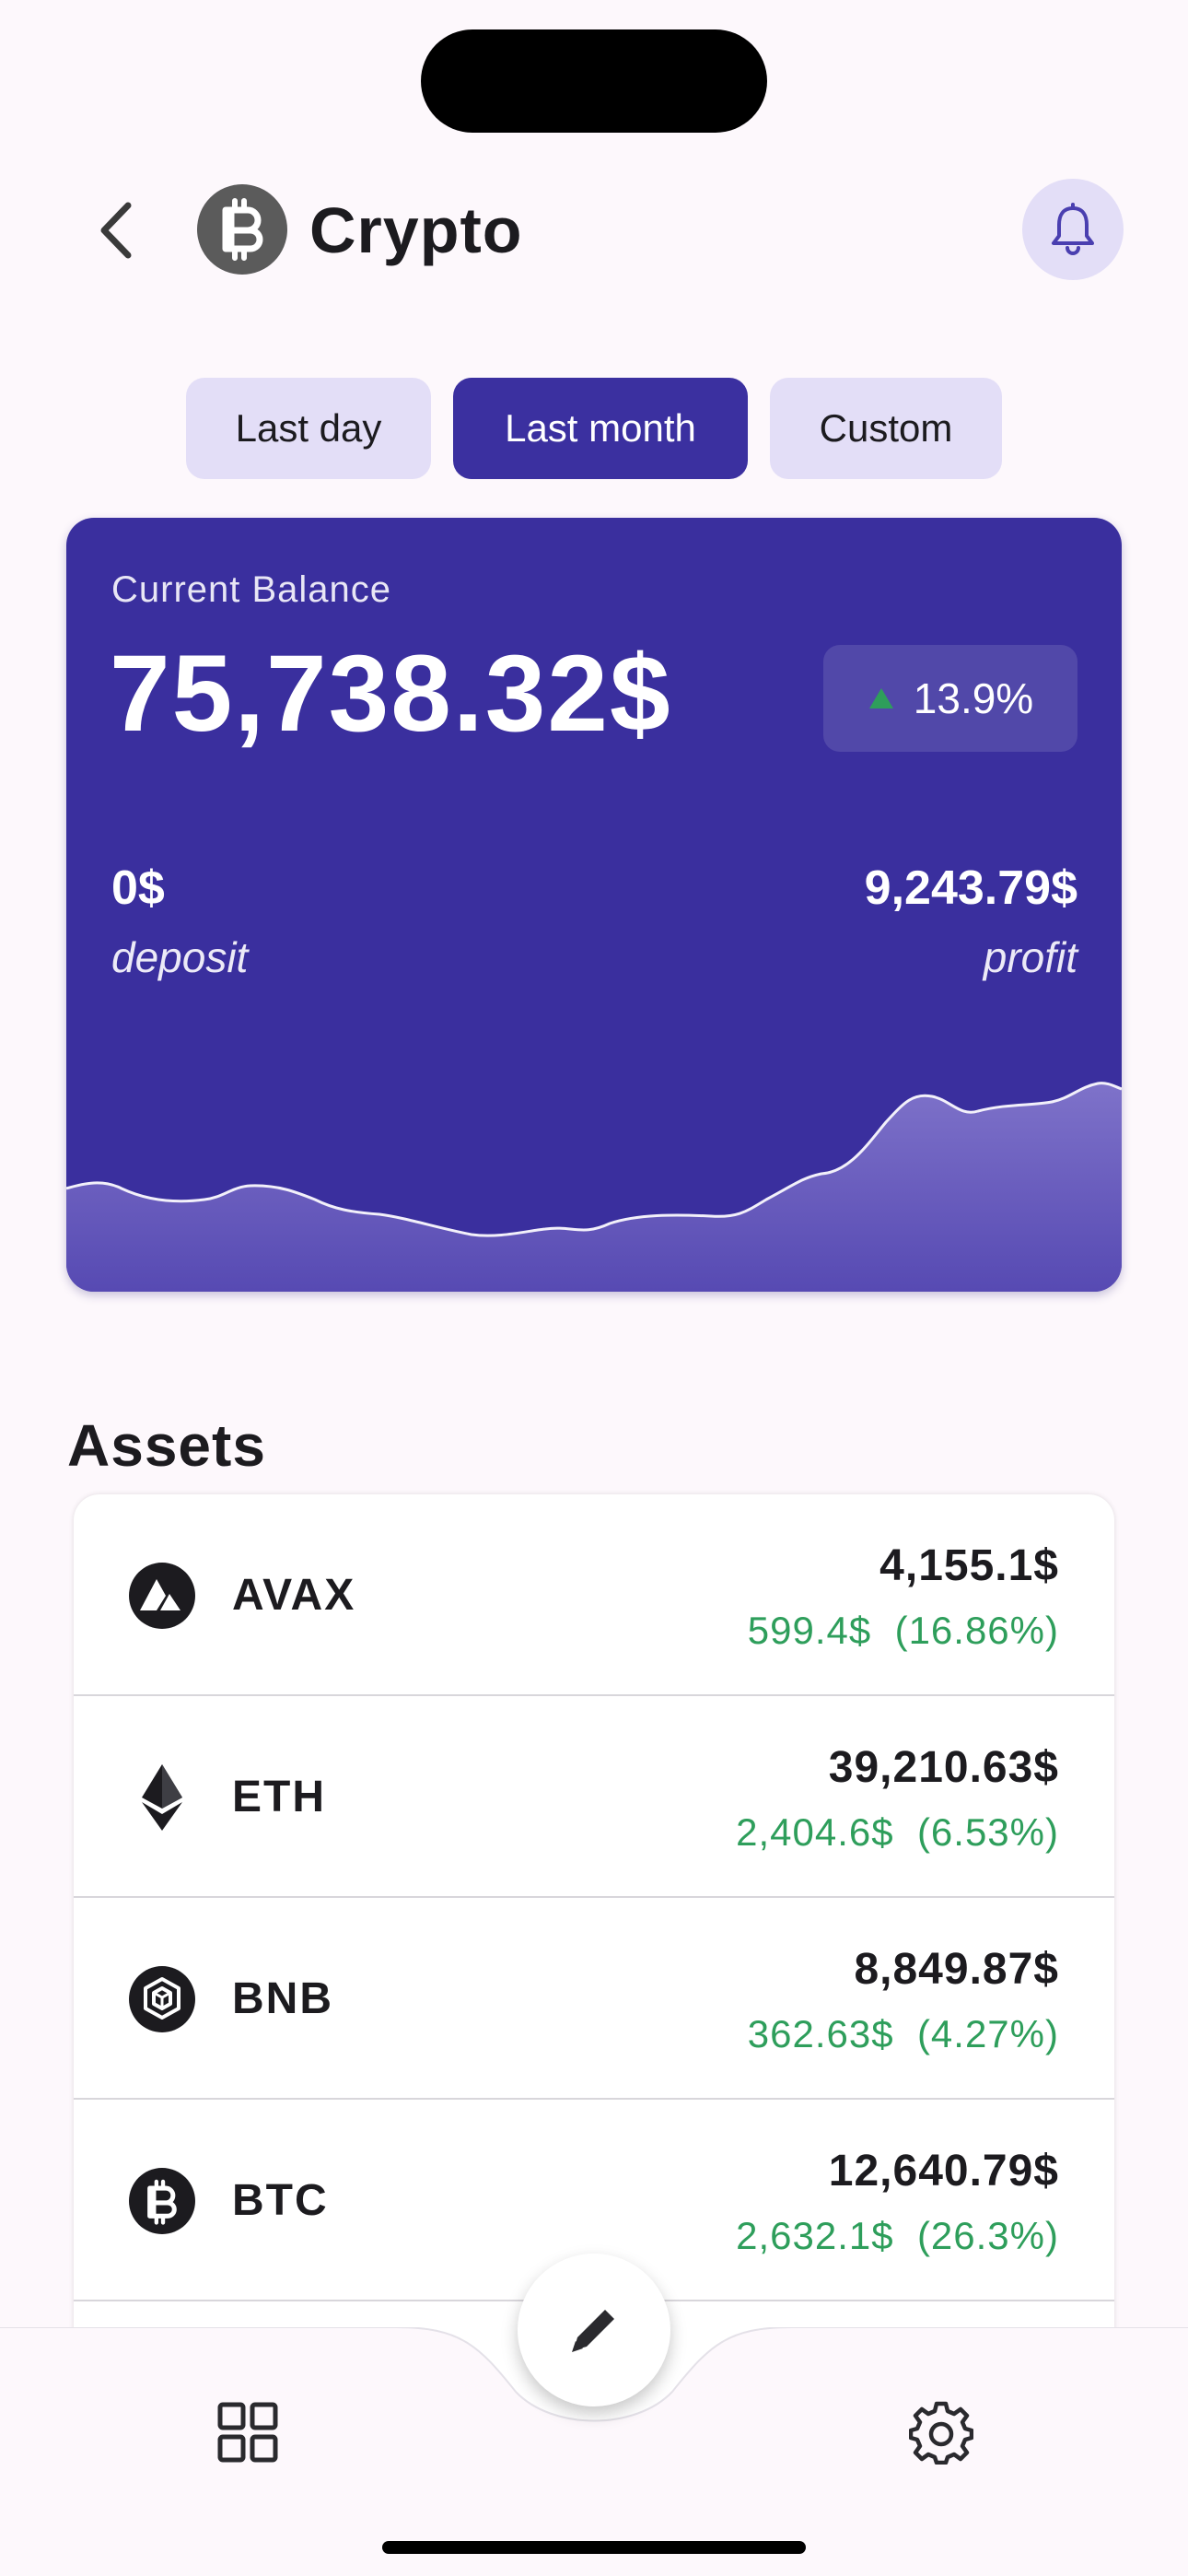 Image resolution: width=1188 pixels, height=2576 pixels. What do you see at coordinates (880, 698) in the screenshot?
I see `triangle-up-icon` at bounding box center [880, 698].